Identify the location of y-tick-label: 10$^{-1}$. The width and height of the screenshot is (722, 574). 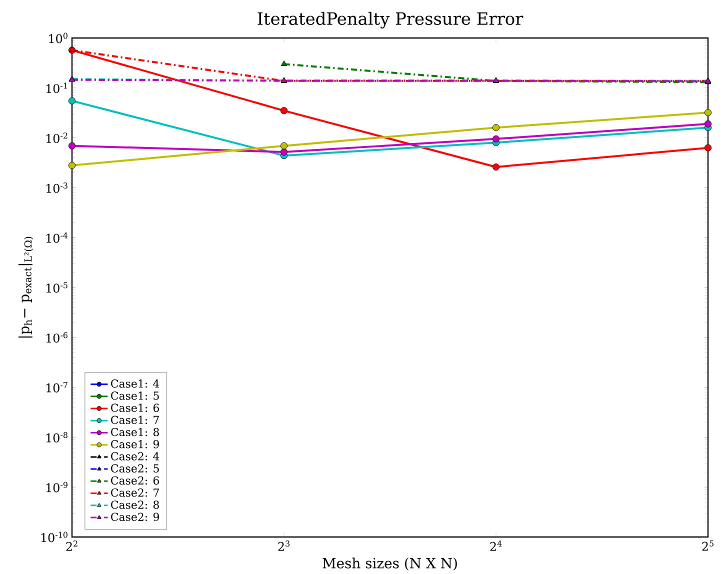
(56, 88).